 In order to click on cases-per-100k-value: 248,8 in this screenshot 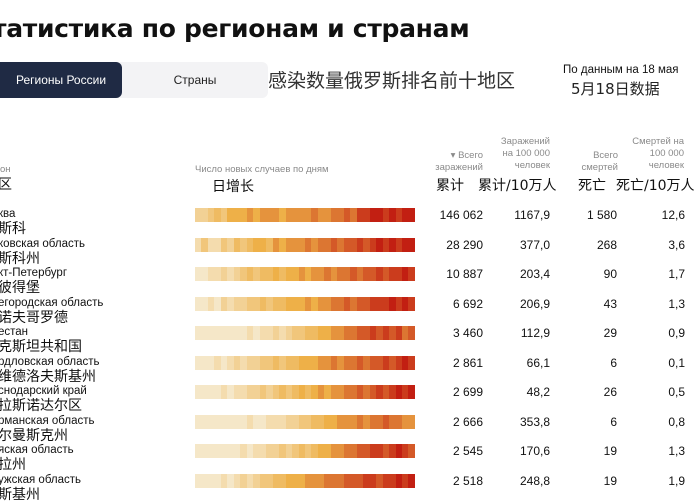, I will do `click(534, 480)`.